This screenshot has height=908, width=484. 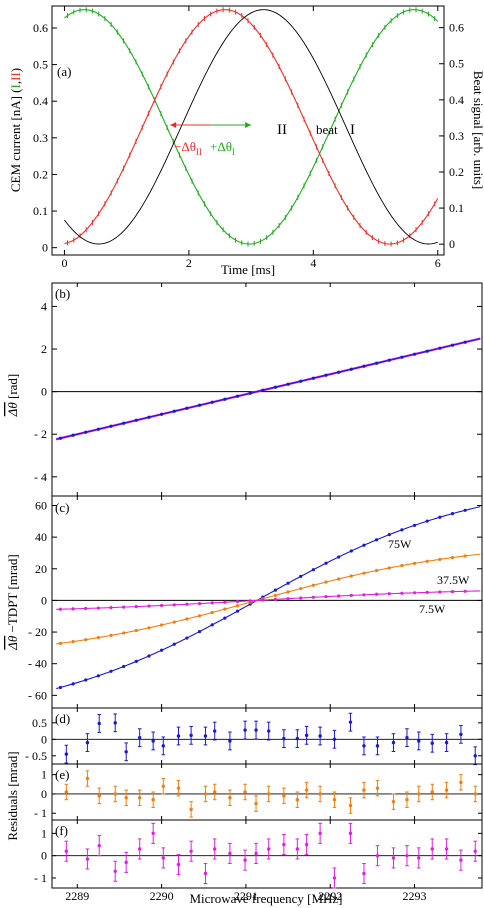 What do you see at coordinates (452, 244) in the screenshot?
I see `panel-a-ytick-right-label: 0` at bounding box center [452, 244].